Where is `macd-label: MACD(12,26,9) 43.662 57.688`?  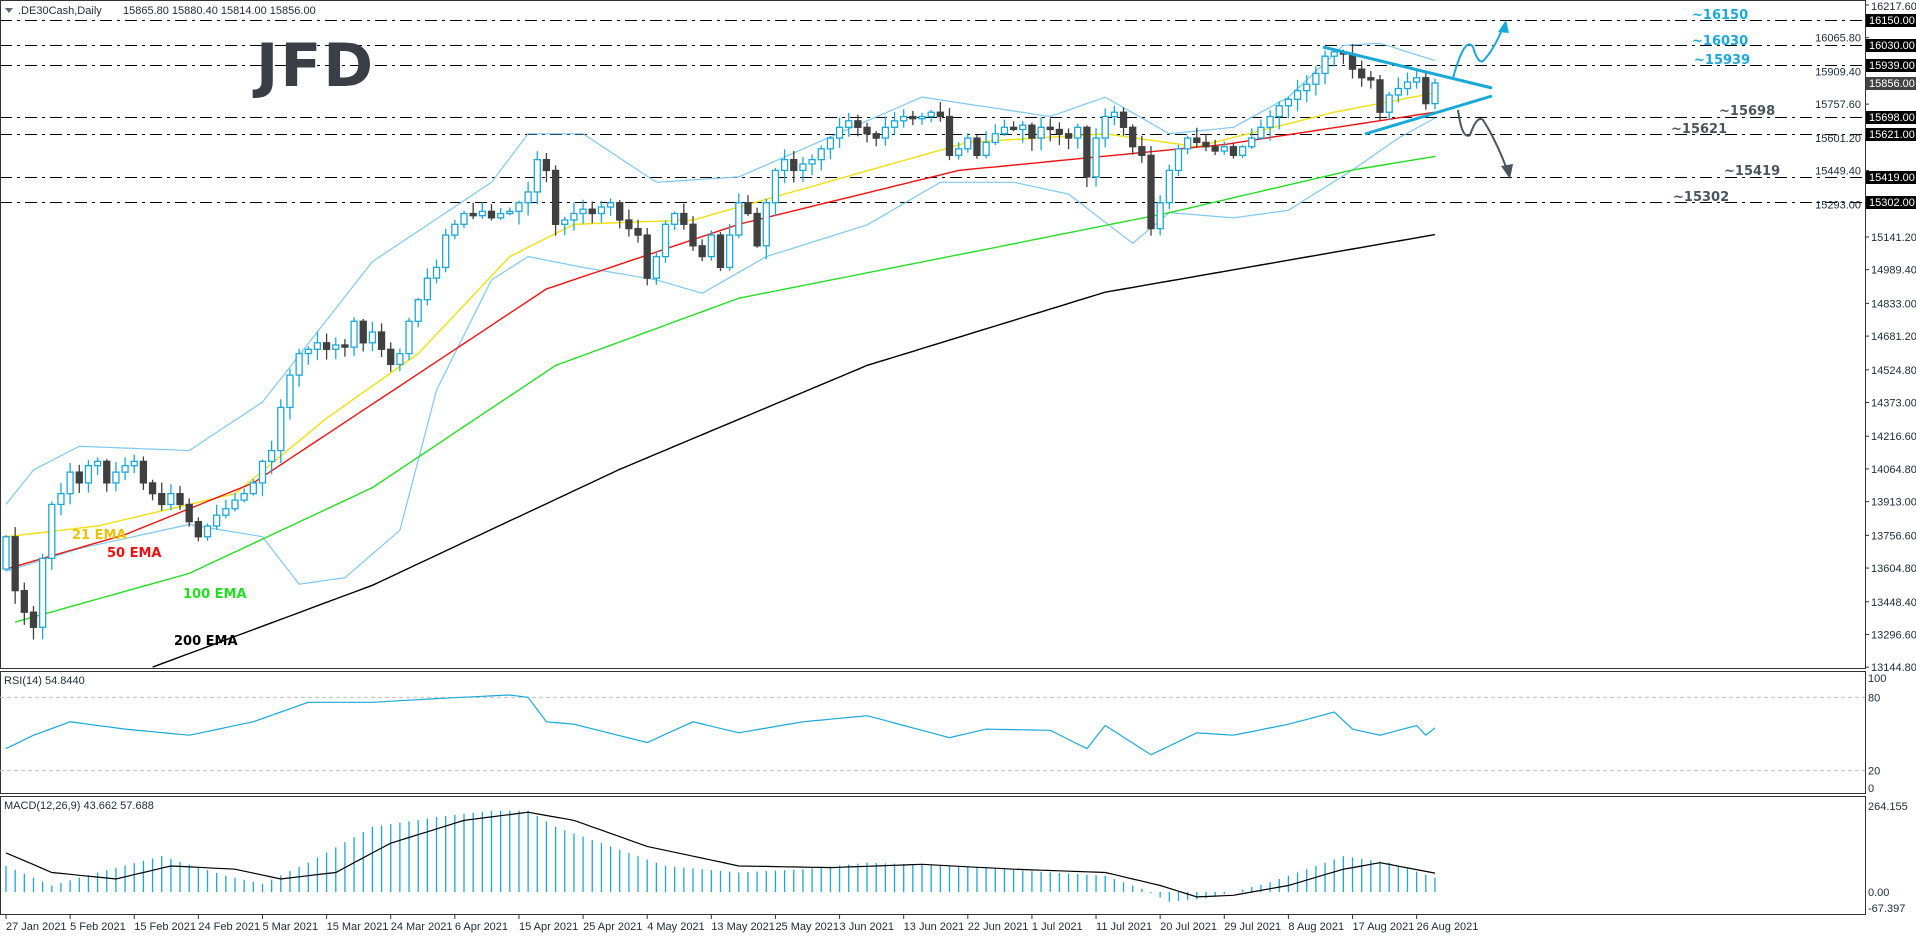 macd-label: MACD(12,26,9) 43.662 57.688 is located at coordinates (79, 806).